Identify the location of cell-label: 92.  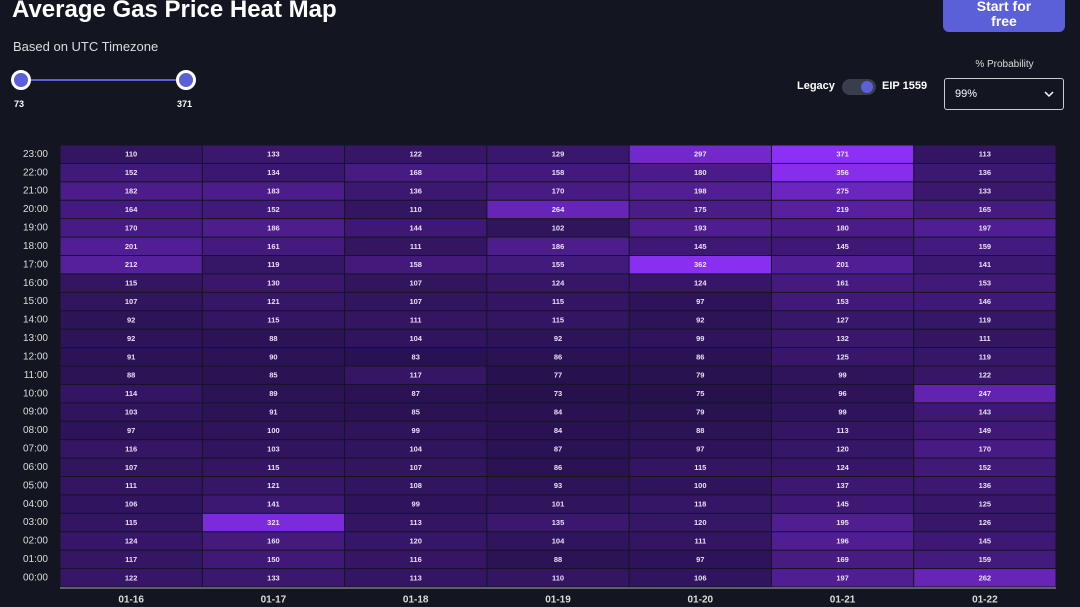
(131, 319).